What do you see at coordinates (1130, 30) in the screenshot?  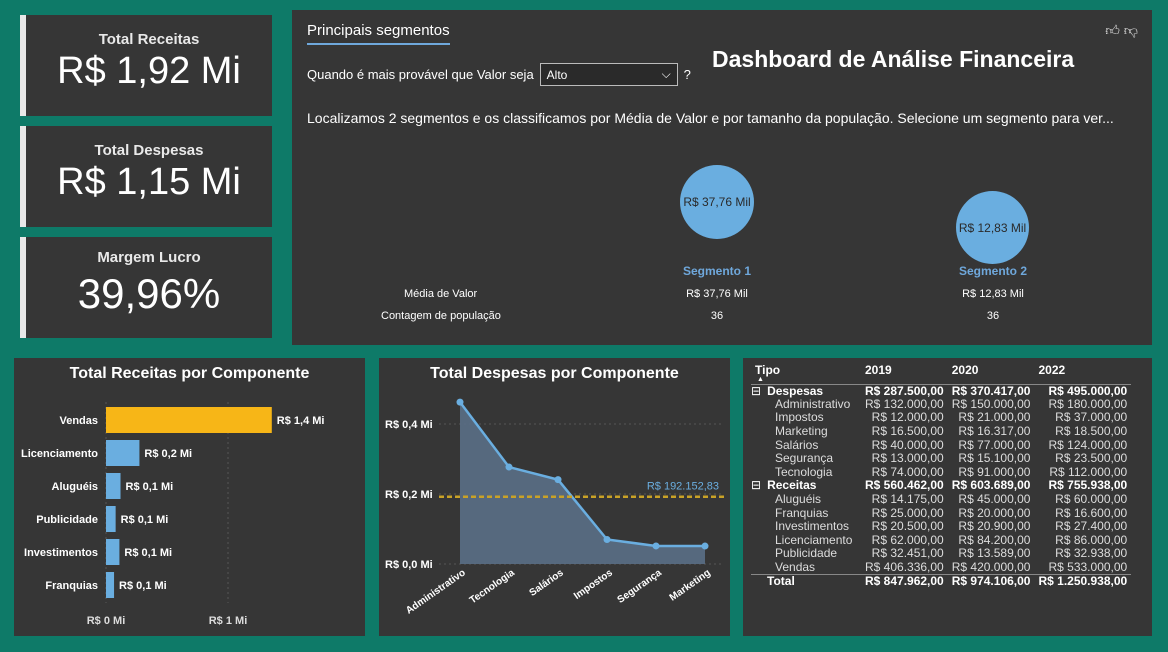 I see `thumbs-down-icon: 👎︎` at bounding box center [1130, 30].